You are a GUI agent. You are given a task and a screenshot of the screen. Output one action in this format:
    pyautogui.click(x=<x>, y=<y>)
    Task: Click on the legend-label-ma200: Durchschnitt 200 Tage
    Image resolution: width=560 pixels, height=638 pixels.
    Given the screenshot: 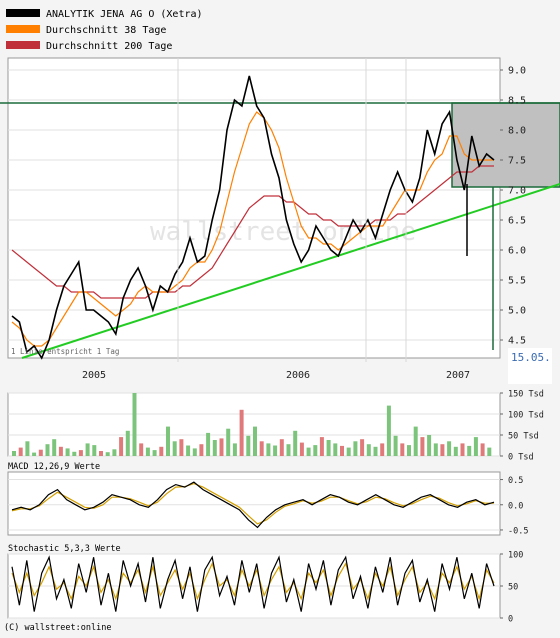 What is the action you would take?
    pyautogui.click(x=109, y=46)
    